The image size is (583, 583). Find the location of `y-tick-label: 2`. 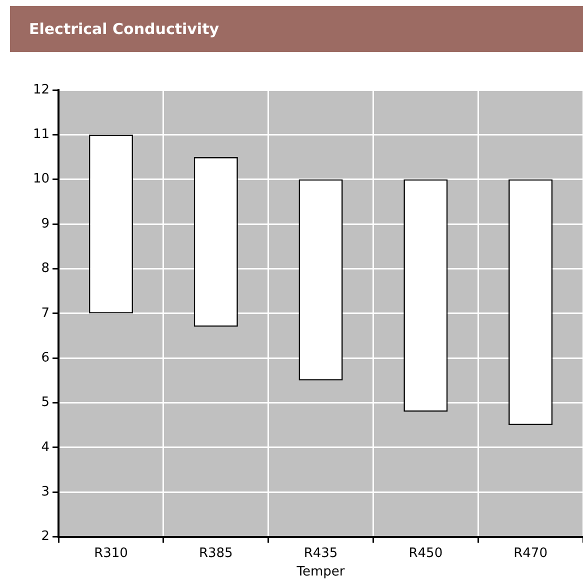

y-tick-label: 2 is located at coordinates (45, 536).